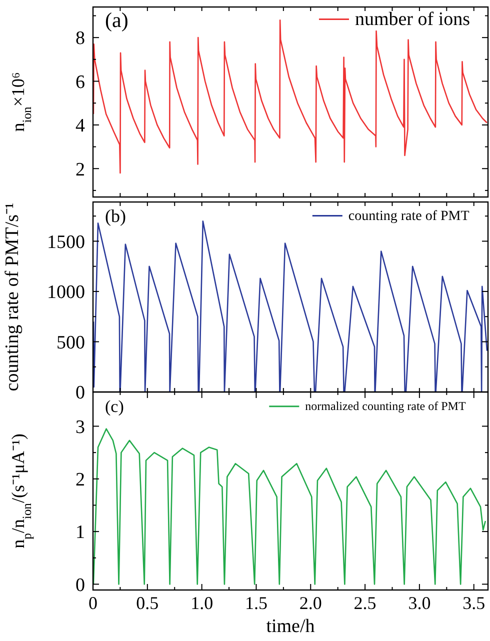  What do you see at coordinates (412, 19) in the screenshot?
I see `legend-label: number of ions` at bounding box center [412, 19].